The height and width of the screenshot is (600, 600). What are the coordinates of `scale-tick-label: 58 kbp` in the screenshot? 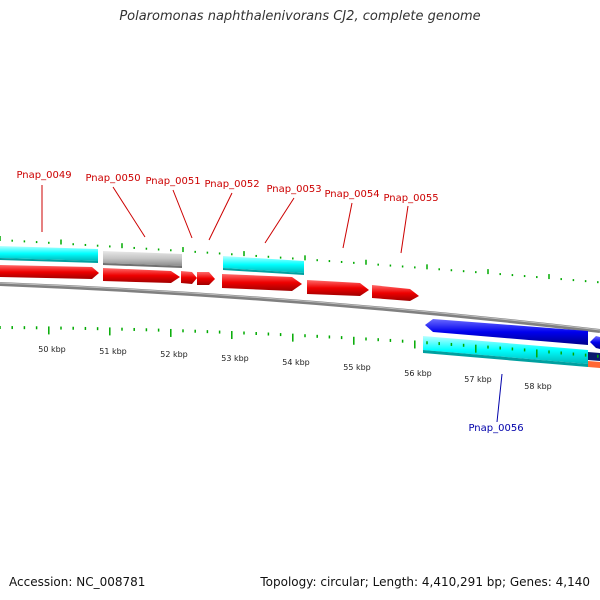 It's located at (538, 386).